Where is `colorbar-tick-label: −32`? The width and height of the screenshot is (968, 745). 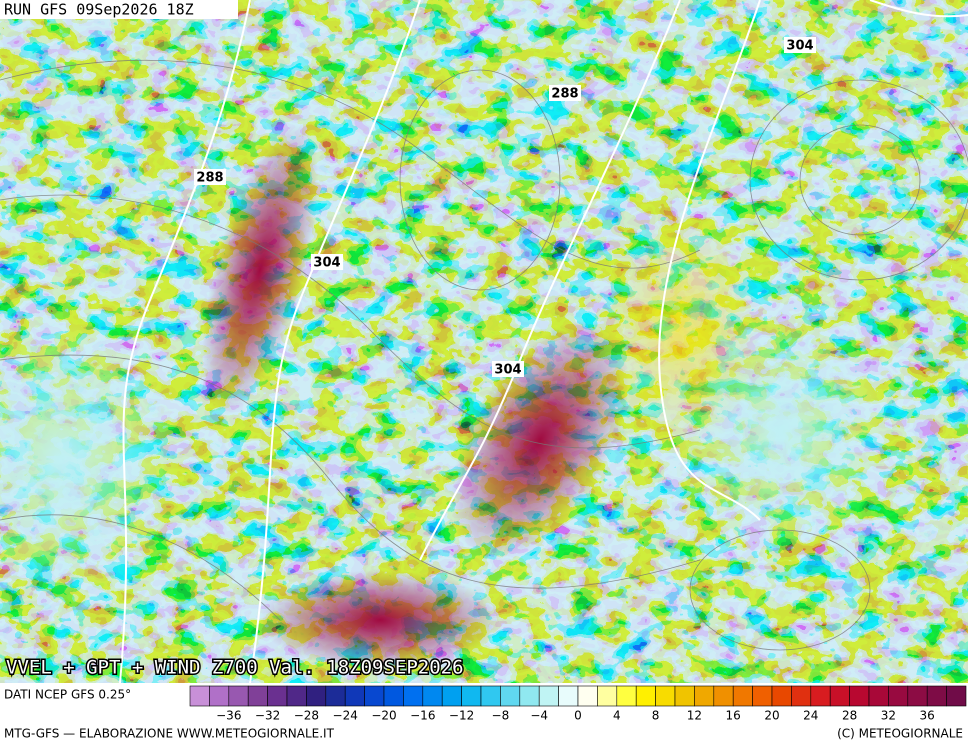
colorbar-tick-label: −32 is located at coordinates (267, 716).